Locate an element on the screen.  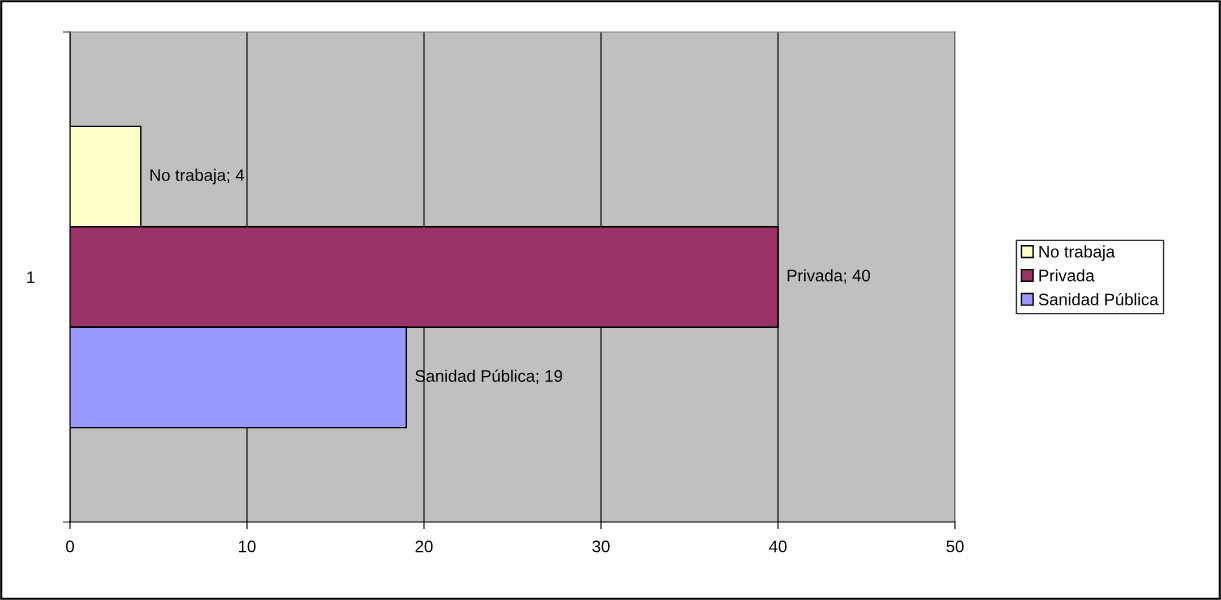
data-label: Privada; 40 is located at coordinates (828, 276).